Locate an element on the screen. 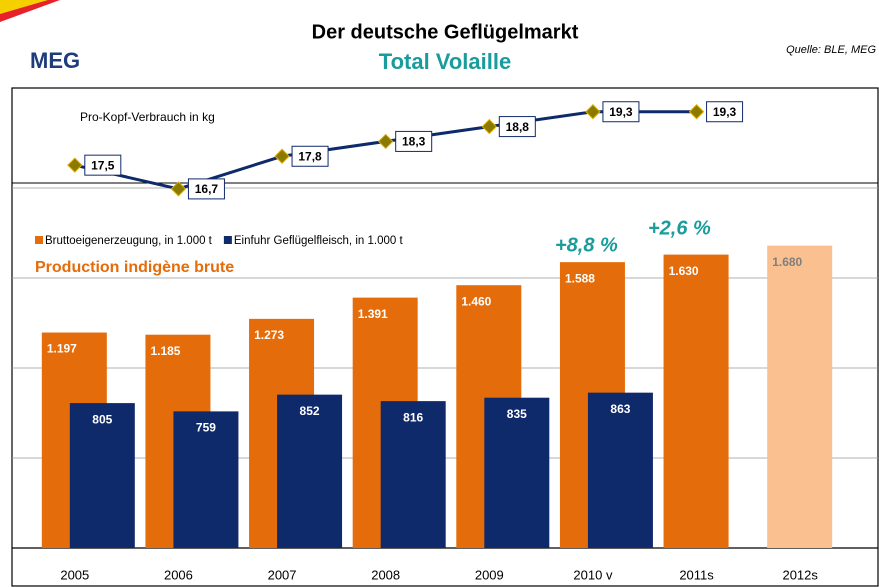 Image resolution: width=879 pixels, height=587 pixels. corner-decoration is located at coordinates (24, 7).